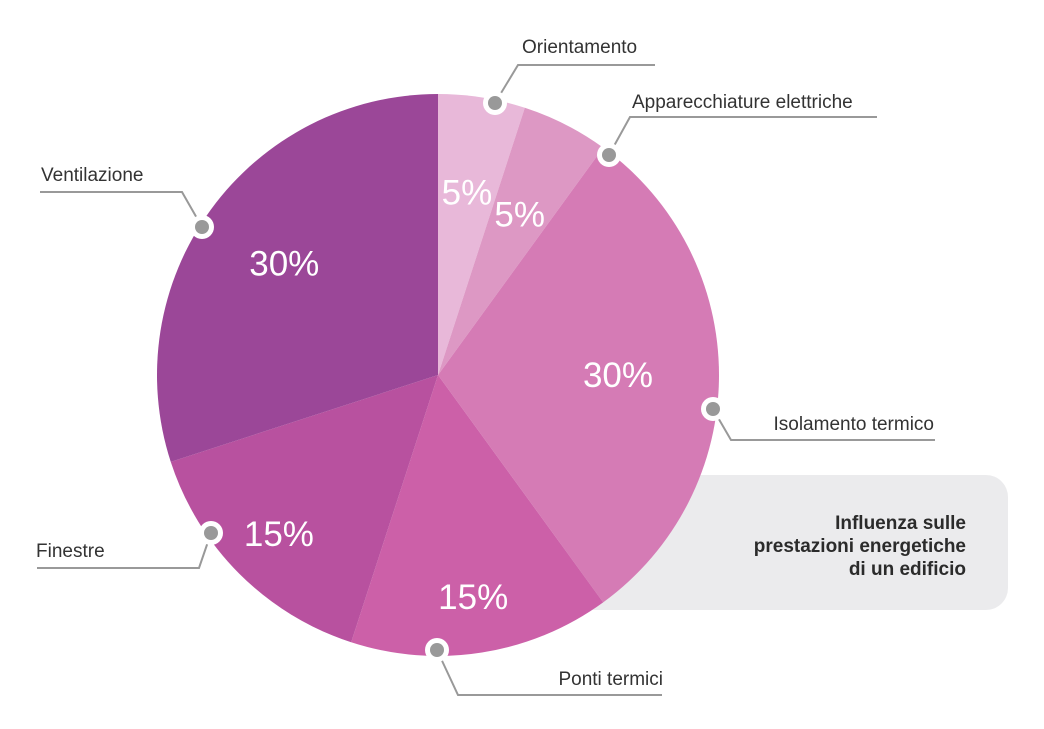  I want to click on caption-line-1: Influenza sulle, so click(900, 523).